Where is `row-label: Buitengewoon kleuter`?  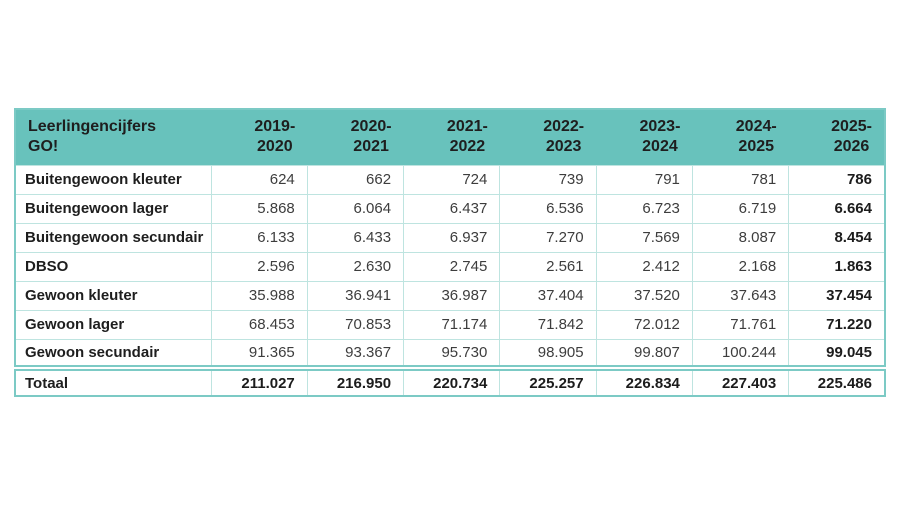
row-label: Buitengewoon kleuter is located at coordinates (113, 179).